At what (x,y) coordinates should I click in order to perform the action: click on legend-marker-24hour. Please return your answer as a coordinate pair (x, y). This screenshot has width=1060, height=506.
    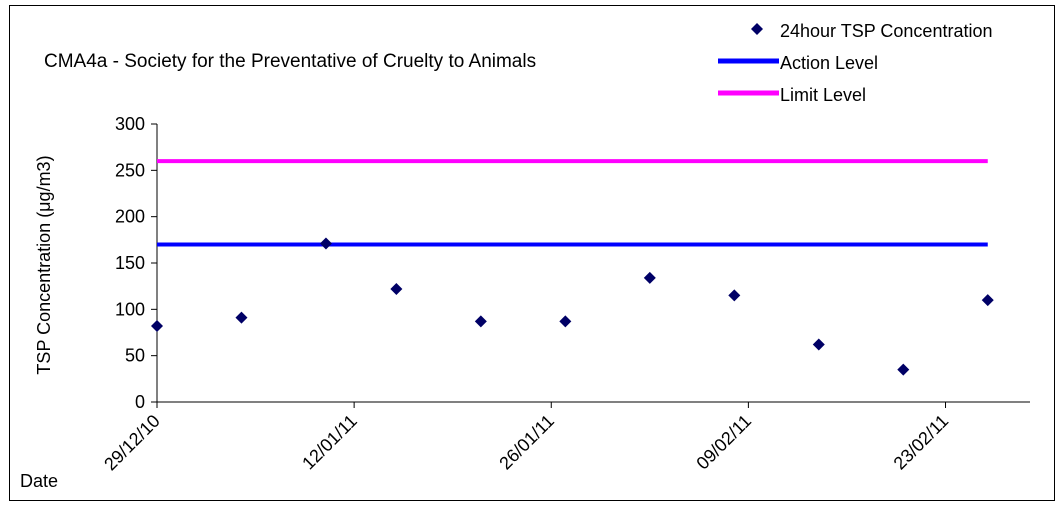
    Looking at the image, I should click on (757, 29).